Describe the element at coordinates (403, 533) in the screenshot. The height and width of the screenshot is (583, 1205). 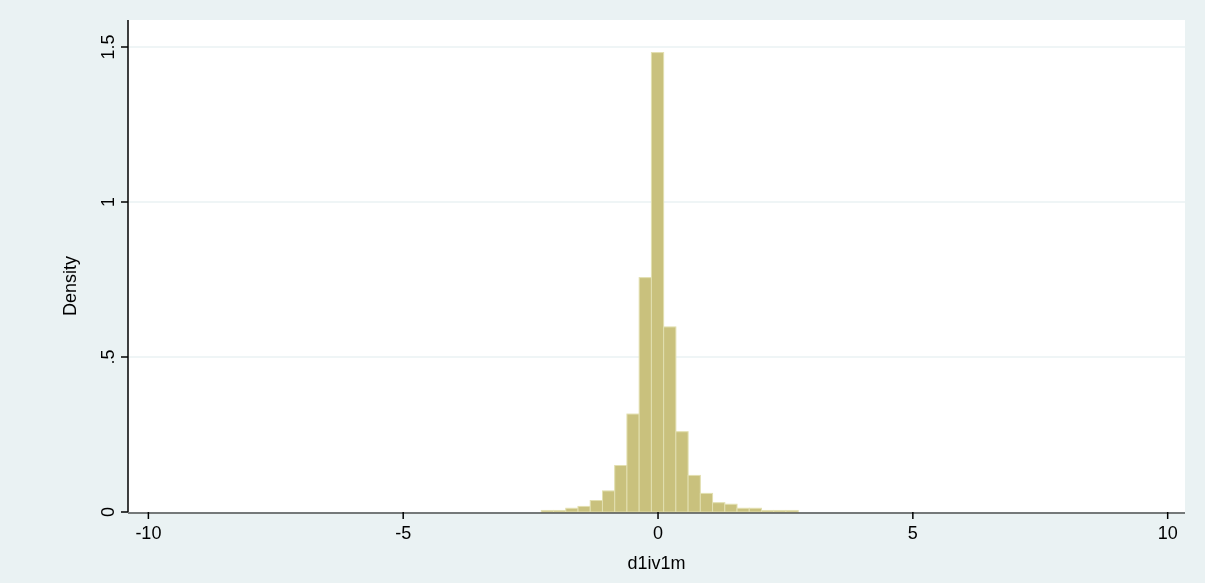
I see `x-tick-label: -5` at that location.